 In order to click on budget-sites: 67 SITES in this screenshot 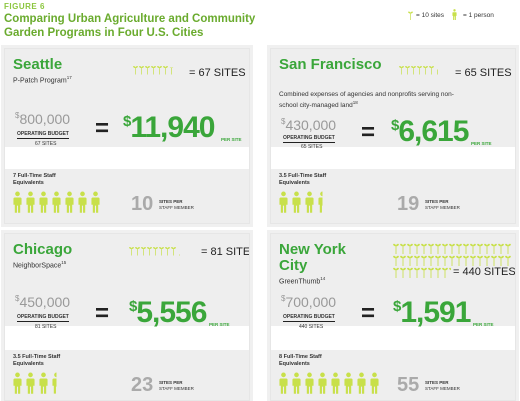, I will do `click(46, 144)`.